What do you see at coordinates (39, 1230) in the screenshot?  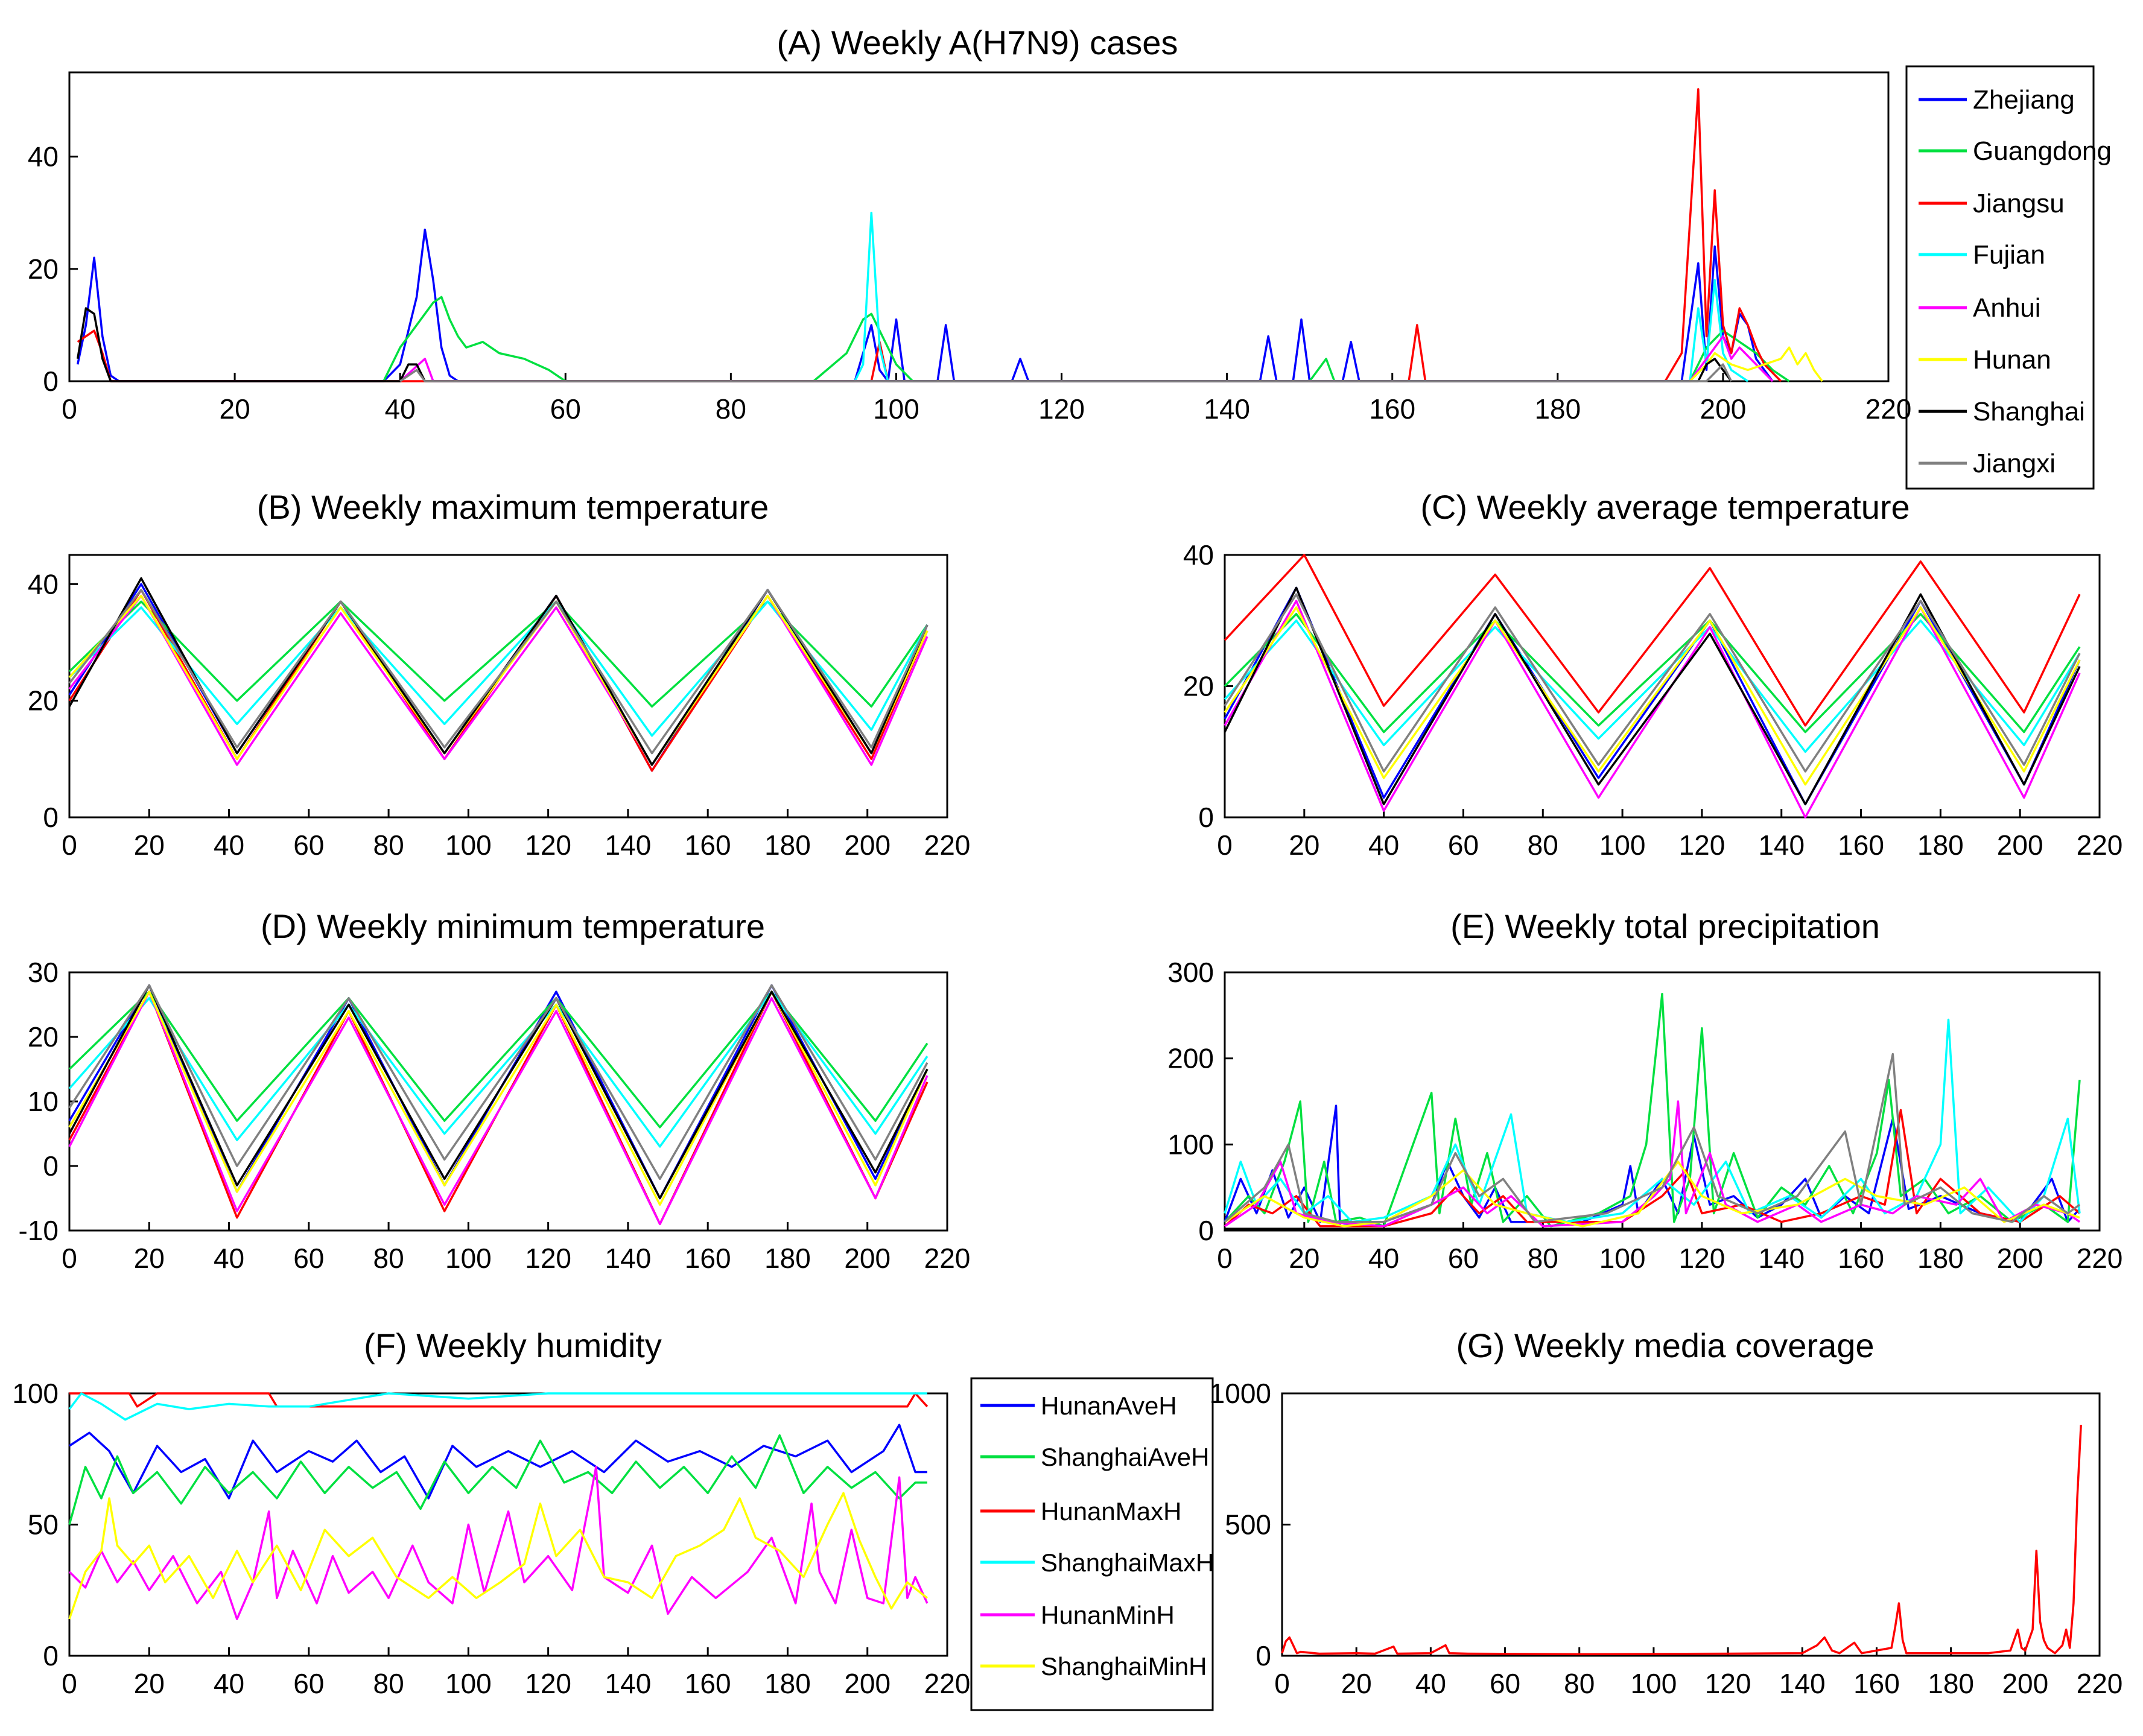 I see `y-tick-label: -10` at bounding box center [39, 1230].